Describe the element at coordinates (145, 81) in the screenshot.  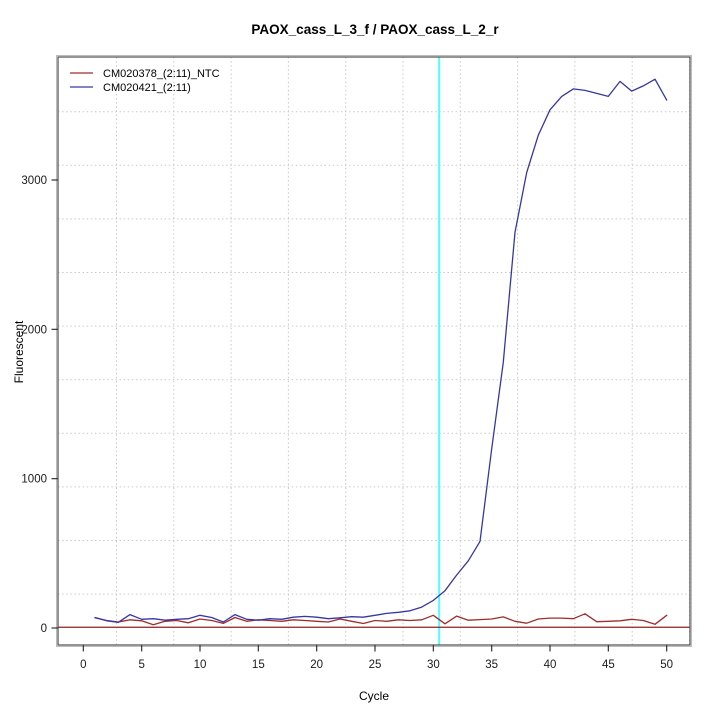
I see `legend: CM020378_(2:11)_NTC CM020421_(2:11)` at that location.